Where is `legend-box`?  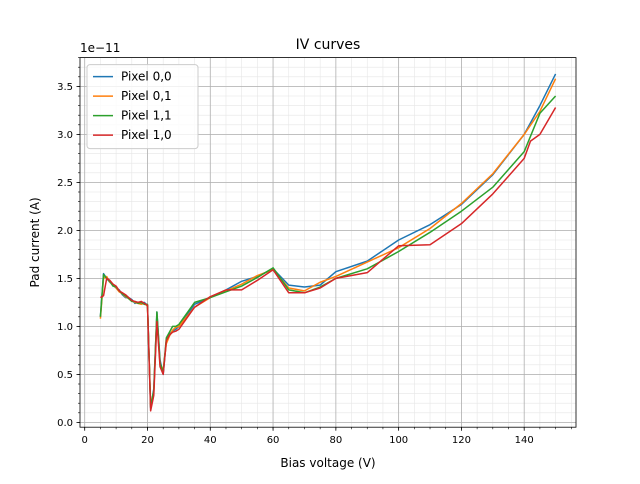 legend-box is located at coordinates (142, 107).